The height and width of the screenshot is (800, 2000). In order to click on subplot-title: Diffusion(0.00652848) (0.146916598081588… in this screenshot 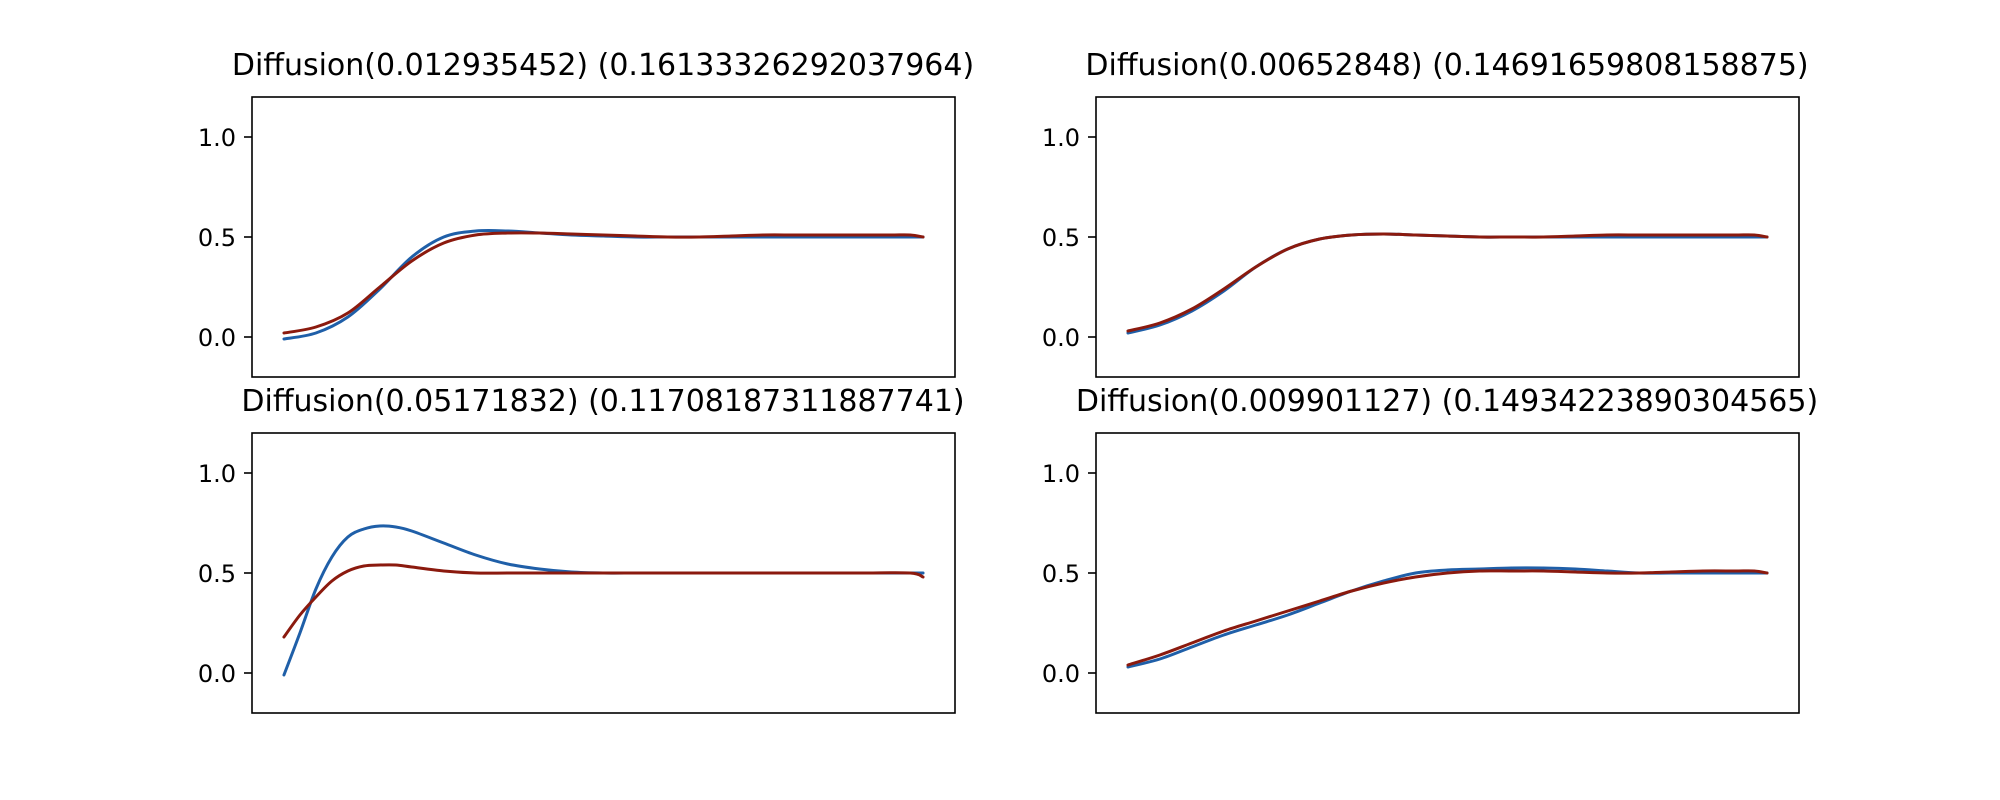, I will do `click(1446, 65)`.